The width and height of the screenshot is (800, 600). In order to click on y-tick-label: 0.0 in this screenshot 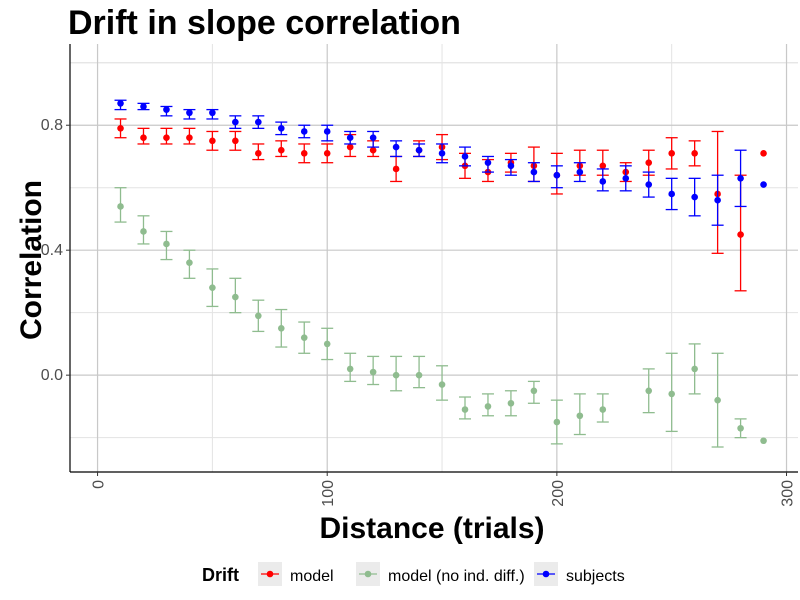, I will do `click(52, 375)`.